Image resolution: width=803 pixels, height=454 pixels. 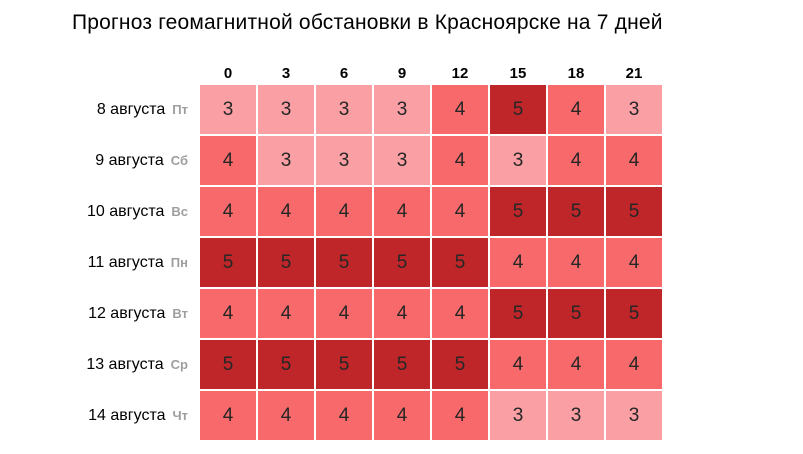 I want to click on row-date-label: 14 августа, so click(x=127, y=415).